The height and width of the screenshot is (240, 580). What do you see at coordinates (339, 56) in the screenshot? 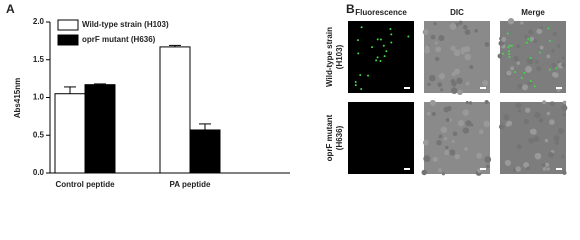
I see `row-label: (H103)` at bounding box center [339, 56].